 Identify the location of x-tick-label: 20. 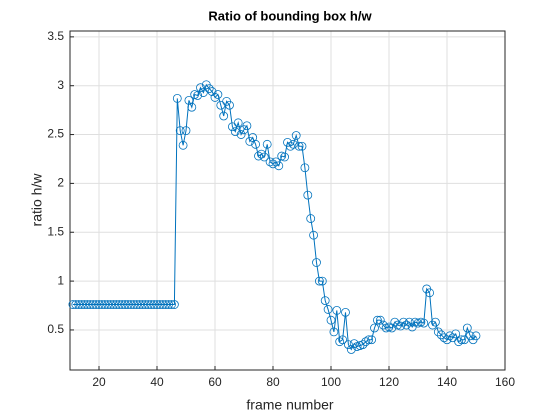
(99, 382).